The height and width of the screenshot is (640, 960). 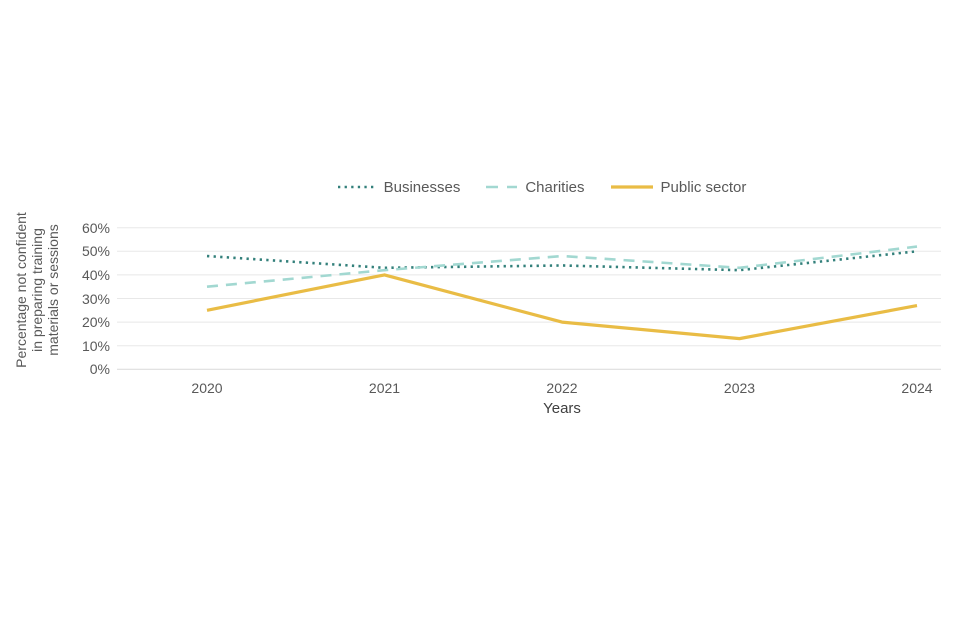 What do you see at coordinates (95, 251) in the screenshot?
I see `y-tick-label: 50%` at bounding box center [95, 251].